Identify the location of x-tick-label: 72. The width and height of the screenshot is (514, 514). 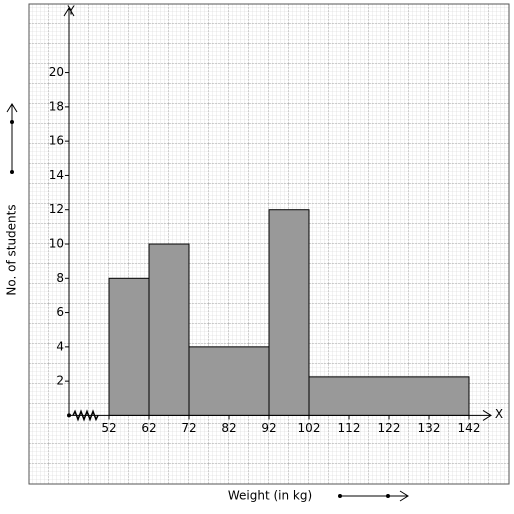
(188, 428).